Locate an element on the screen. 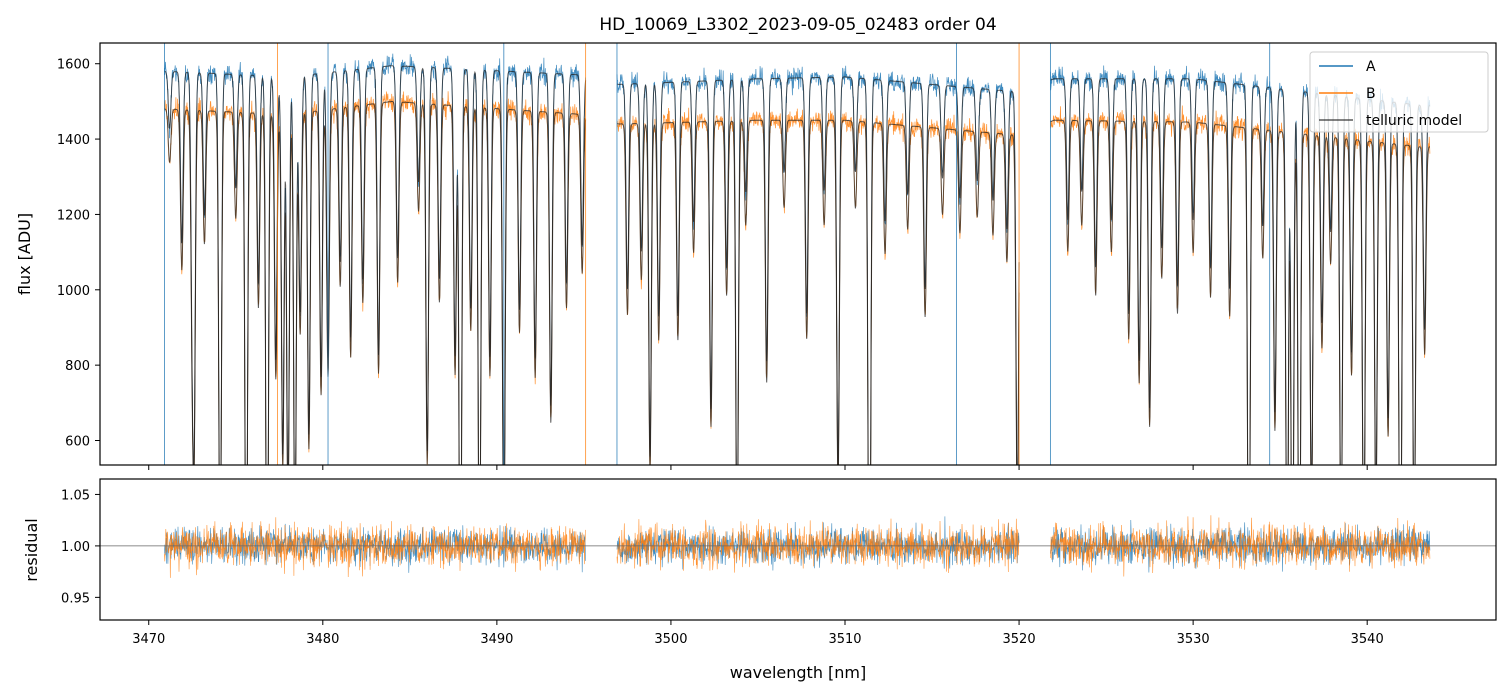 This screenshot has height=696, width=1510. legend: A B telluric model is located at coordinates (1399, 92).